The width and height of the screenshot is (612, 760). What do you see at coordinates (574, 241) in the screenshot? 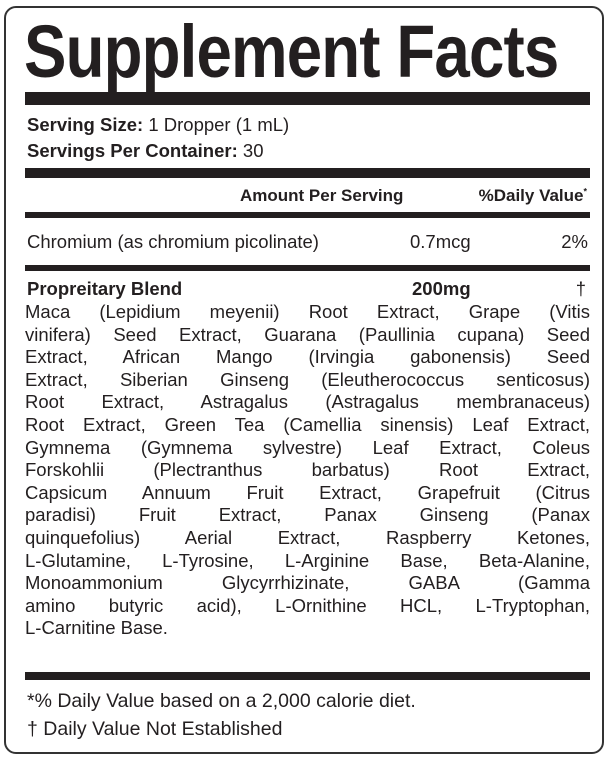
I see `nutrient-daily-value: 2%` at bounding box center [574, 241].